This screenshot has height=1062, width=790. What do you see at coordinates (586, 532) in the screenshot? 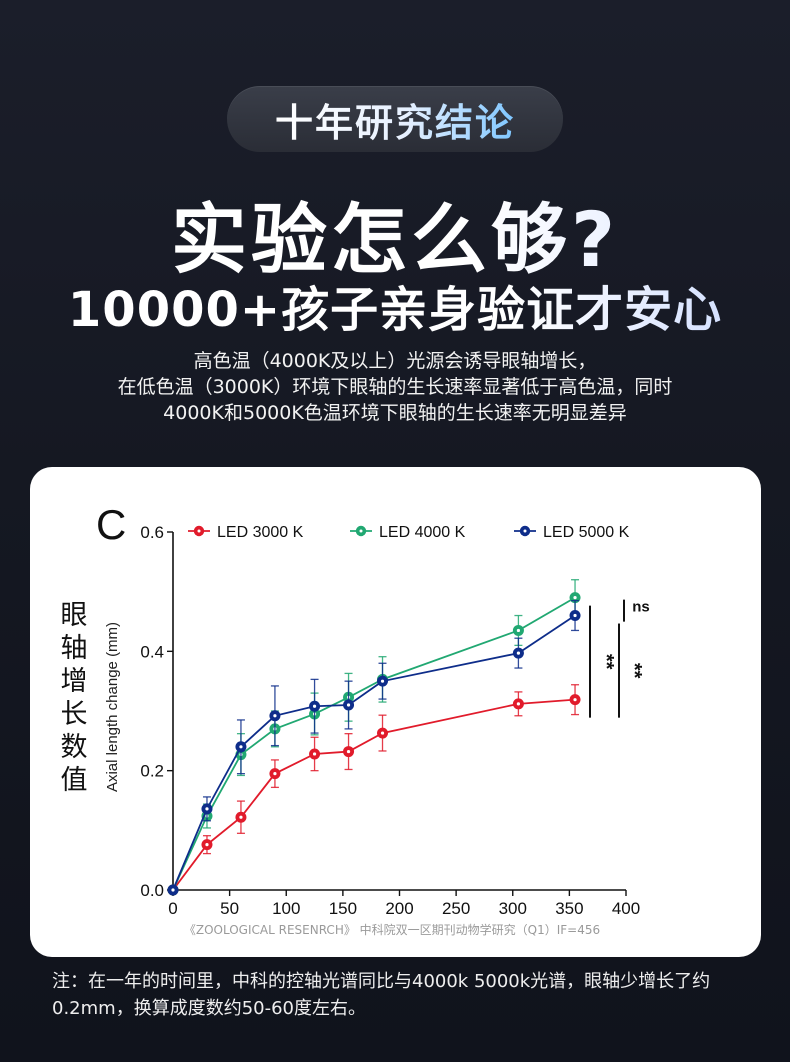
I see `legend-label: LED 5000 K` at bounding box center [586, 532].